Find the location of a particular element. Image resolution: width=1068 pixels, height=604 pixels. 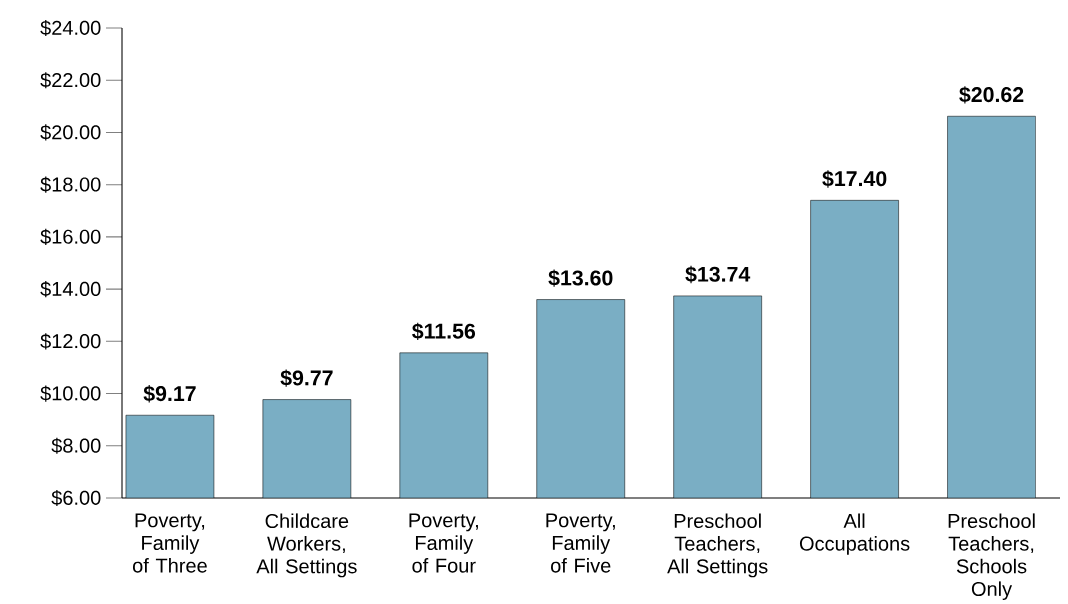

y-tick-label: $22.00 is located at coordinates (70, 80).